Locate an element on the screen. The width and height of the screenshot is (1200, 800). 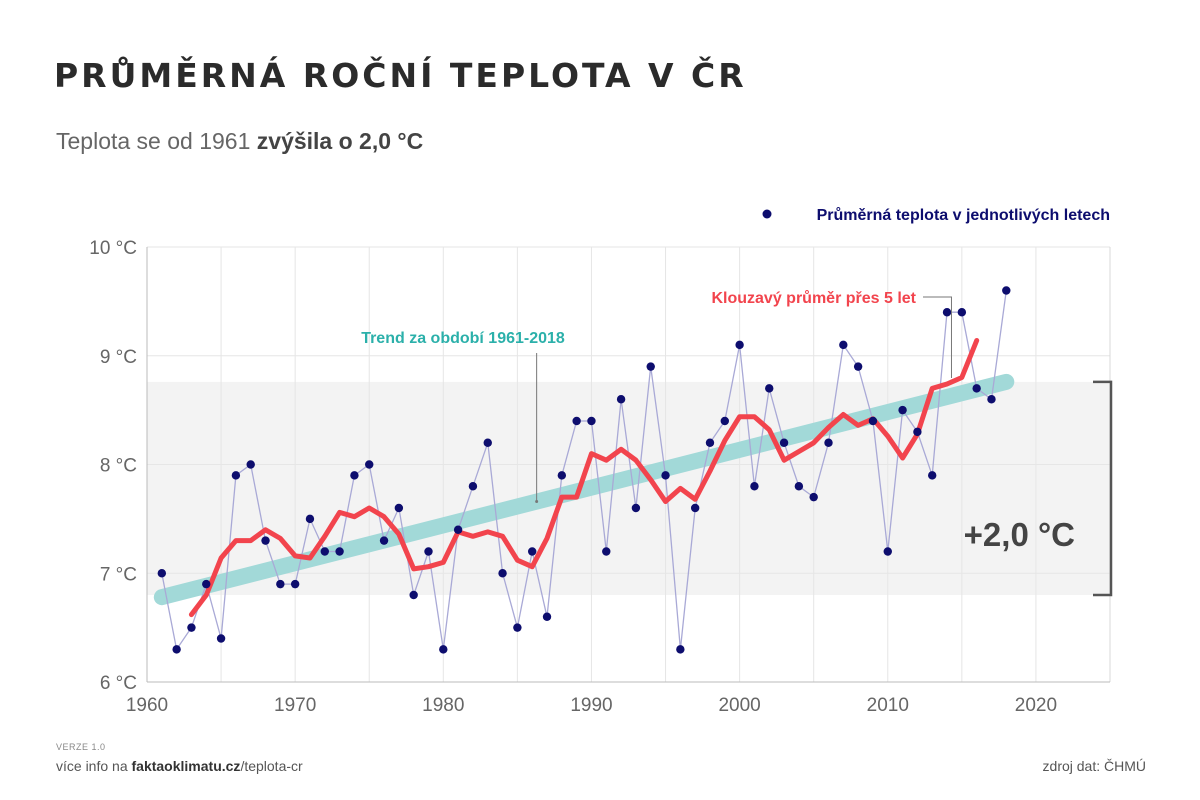
version-label: VERZE 1.0 is located at coordinates (81, 747).